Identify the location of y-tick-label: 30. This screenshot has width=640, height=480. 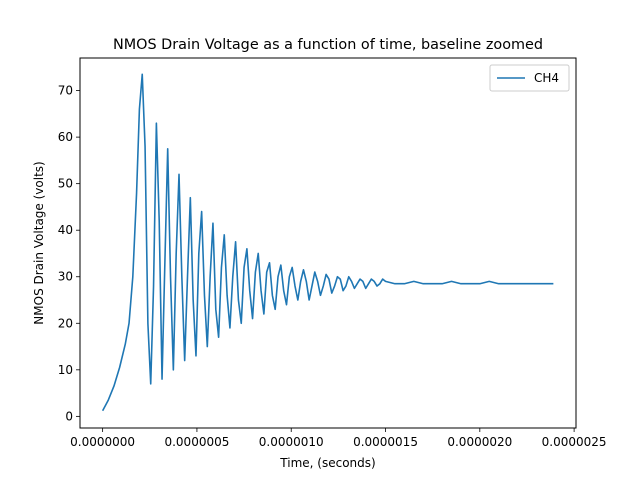
(65, 277).